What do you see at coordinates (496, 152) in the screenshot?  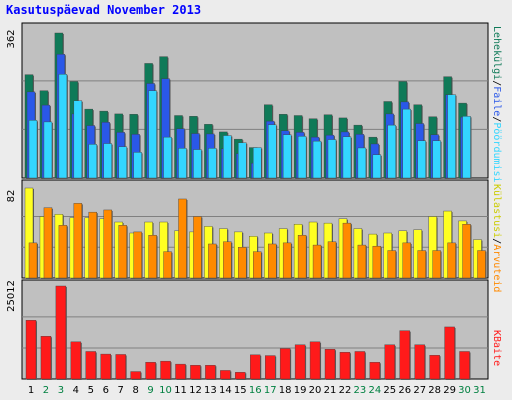 I see `legend-hits: Pöördumisi` at bounding box center [496, 152].